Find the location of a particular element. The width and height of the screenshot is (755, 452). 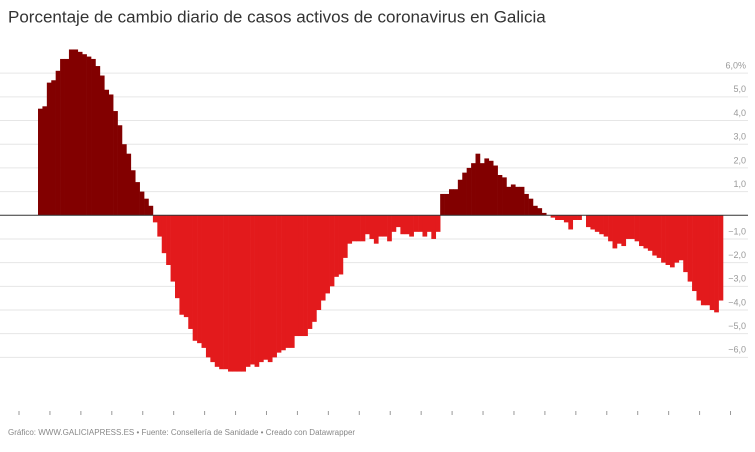

y-tick-label: −4,0 is located at coordinates (737, 302).